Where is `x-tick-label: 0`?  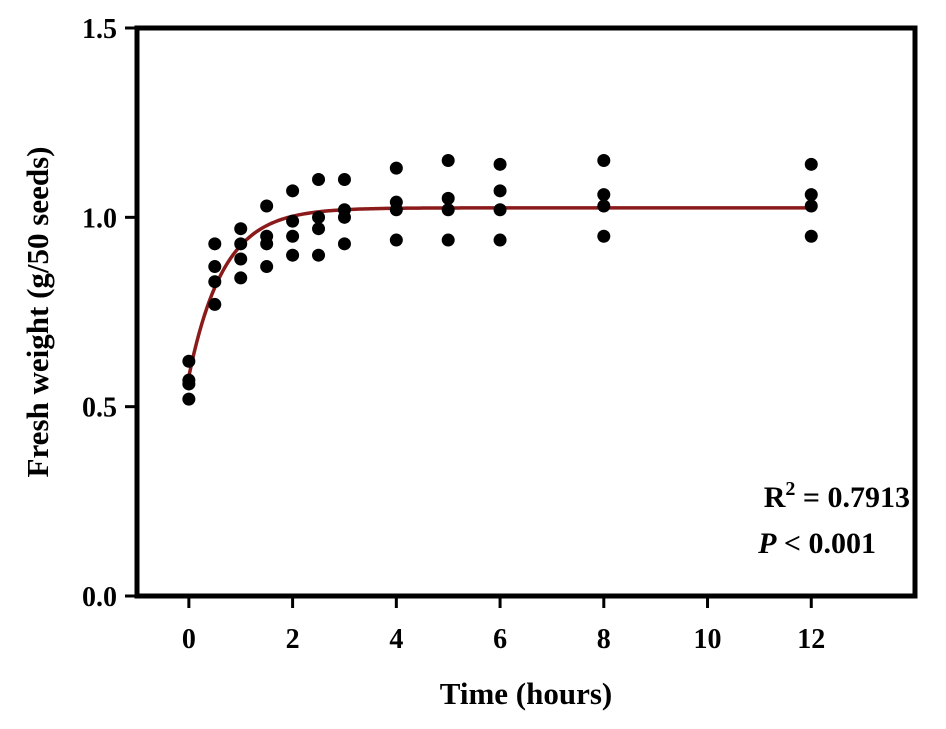
x-tick-label: 0 is located at coordinates (189, 639).